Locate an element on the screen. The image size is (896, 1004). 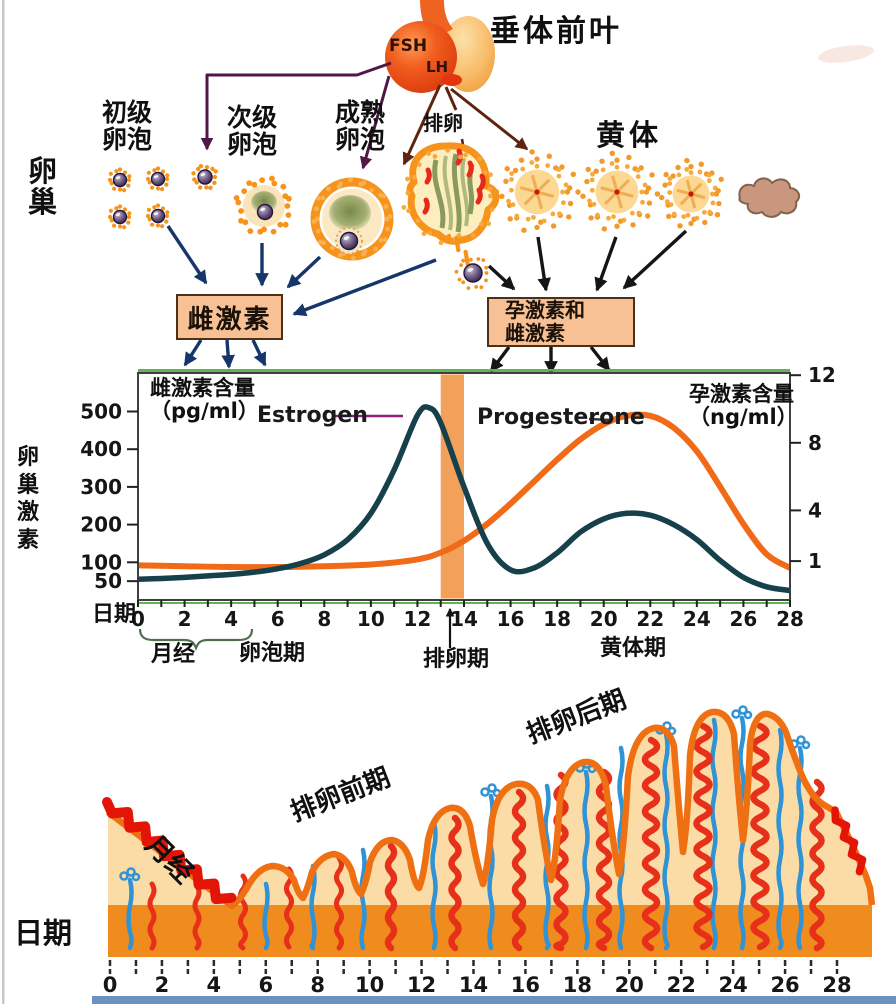
estrogen-box-label: 雌激素 is located at coordinates (229, 319).